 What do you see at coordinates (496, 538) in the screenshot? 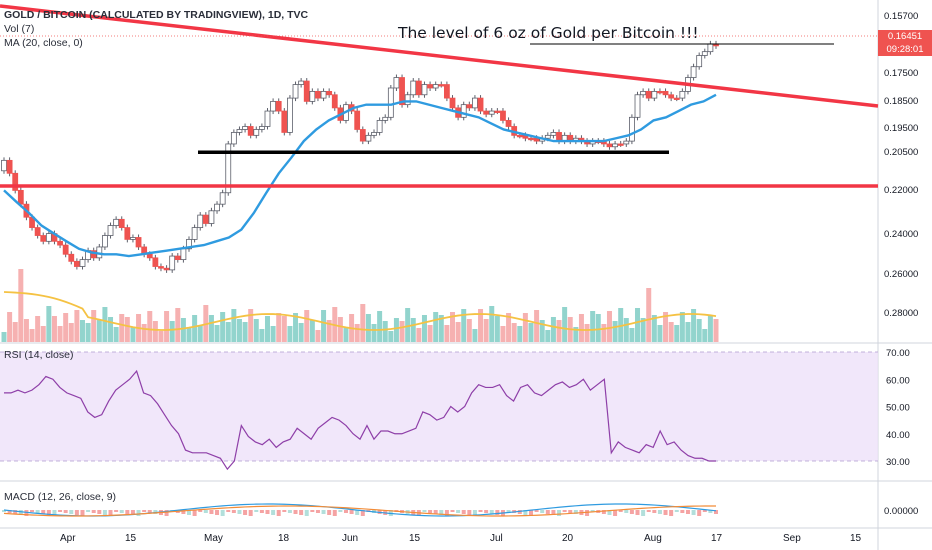
I see `x-tick-label: Jul` at bounding box center [496, 538].